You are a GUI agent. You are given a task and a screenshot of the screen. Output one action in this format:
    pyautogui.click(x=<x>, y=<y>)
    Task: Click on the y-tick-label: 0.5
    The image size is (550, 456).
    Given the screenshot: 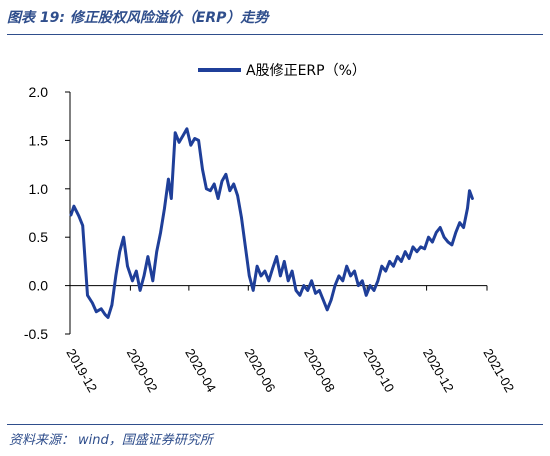 What is the action you would take?
    pyautogui.click(x=39, y=237)
    